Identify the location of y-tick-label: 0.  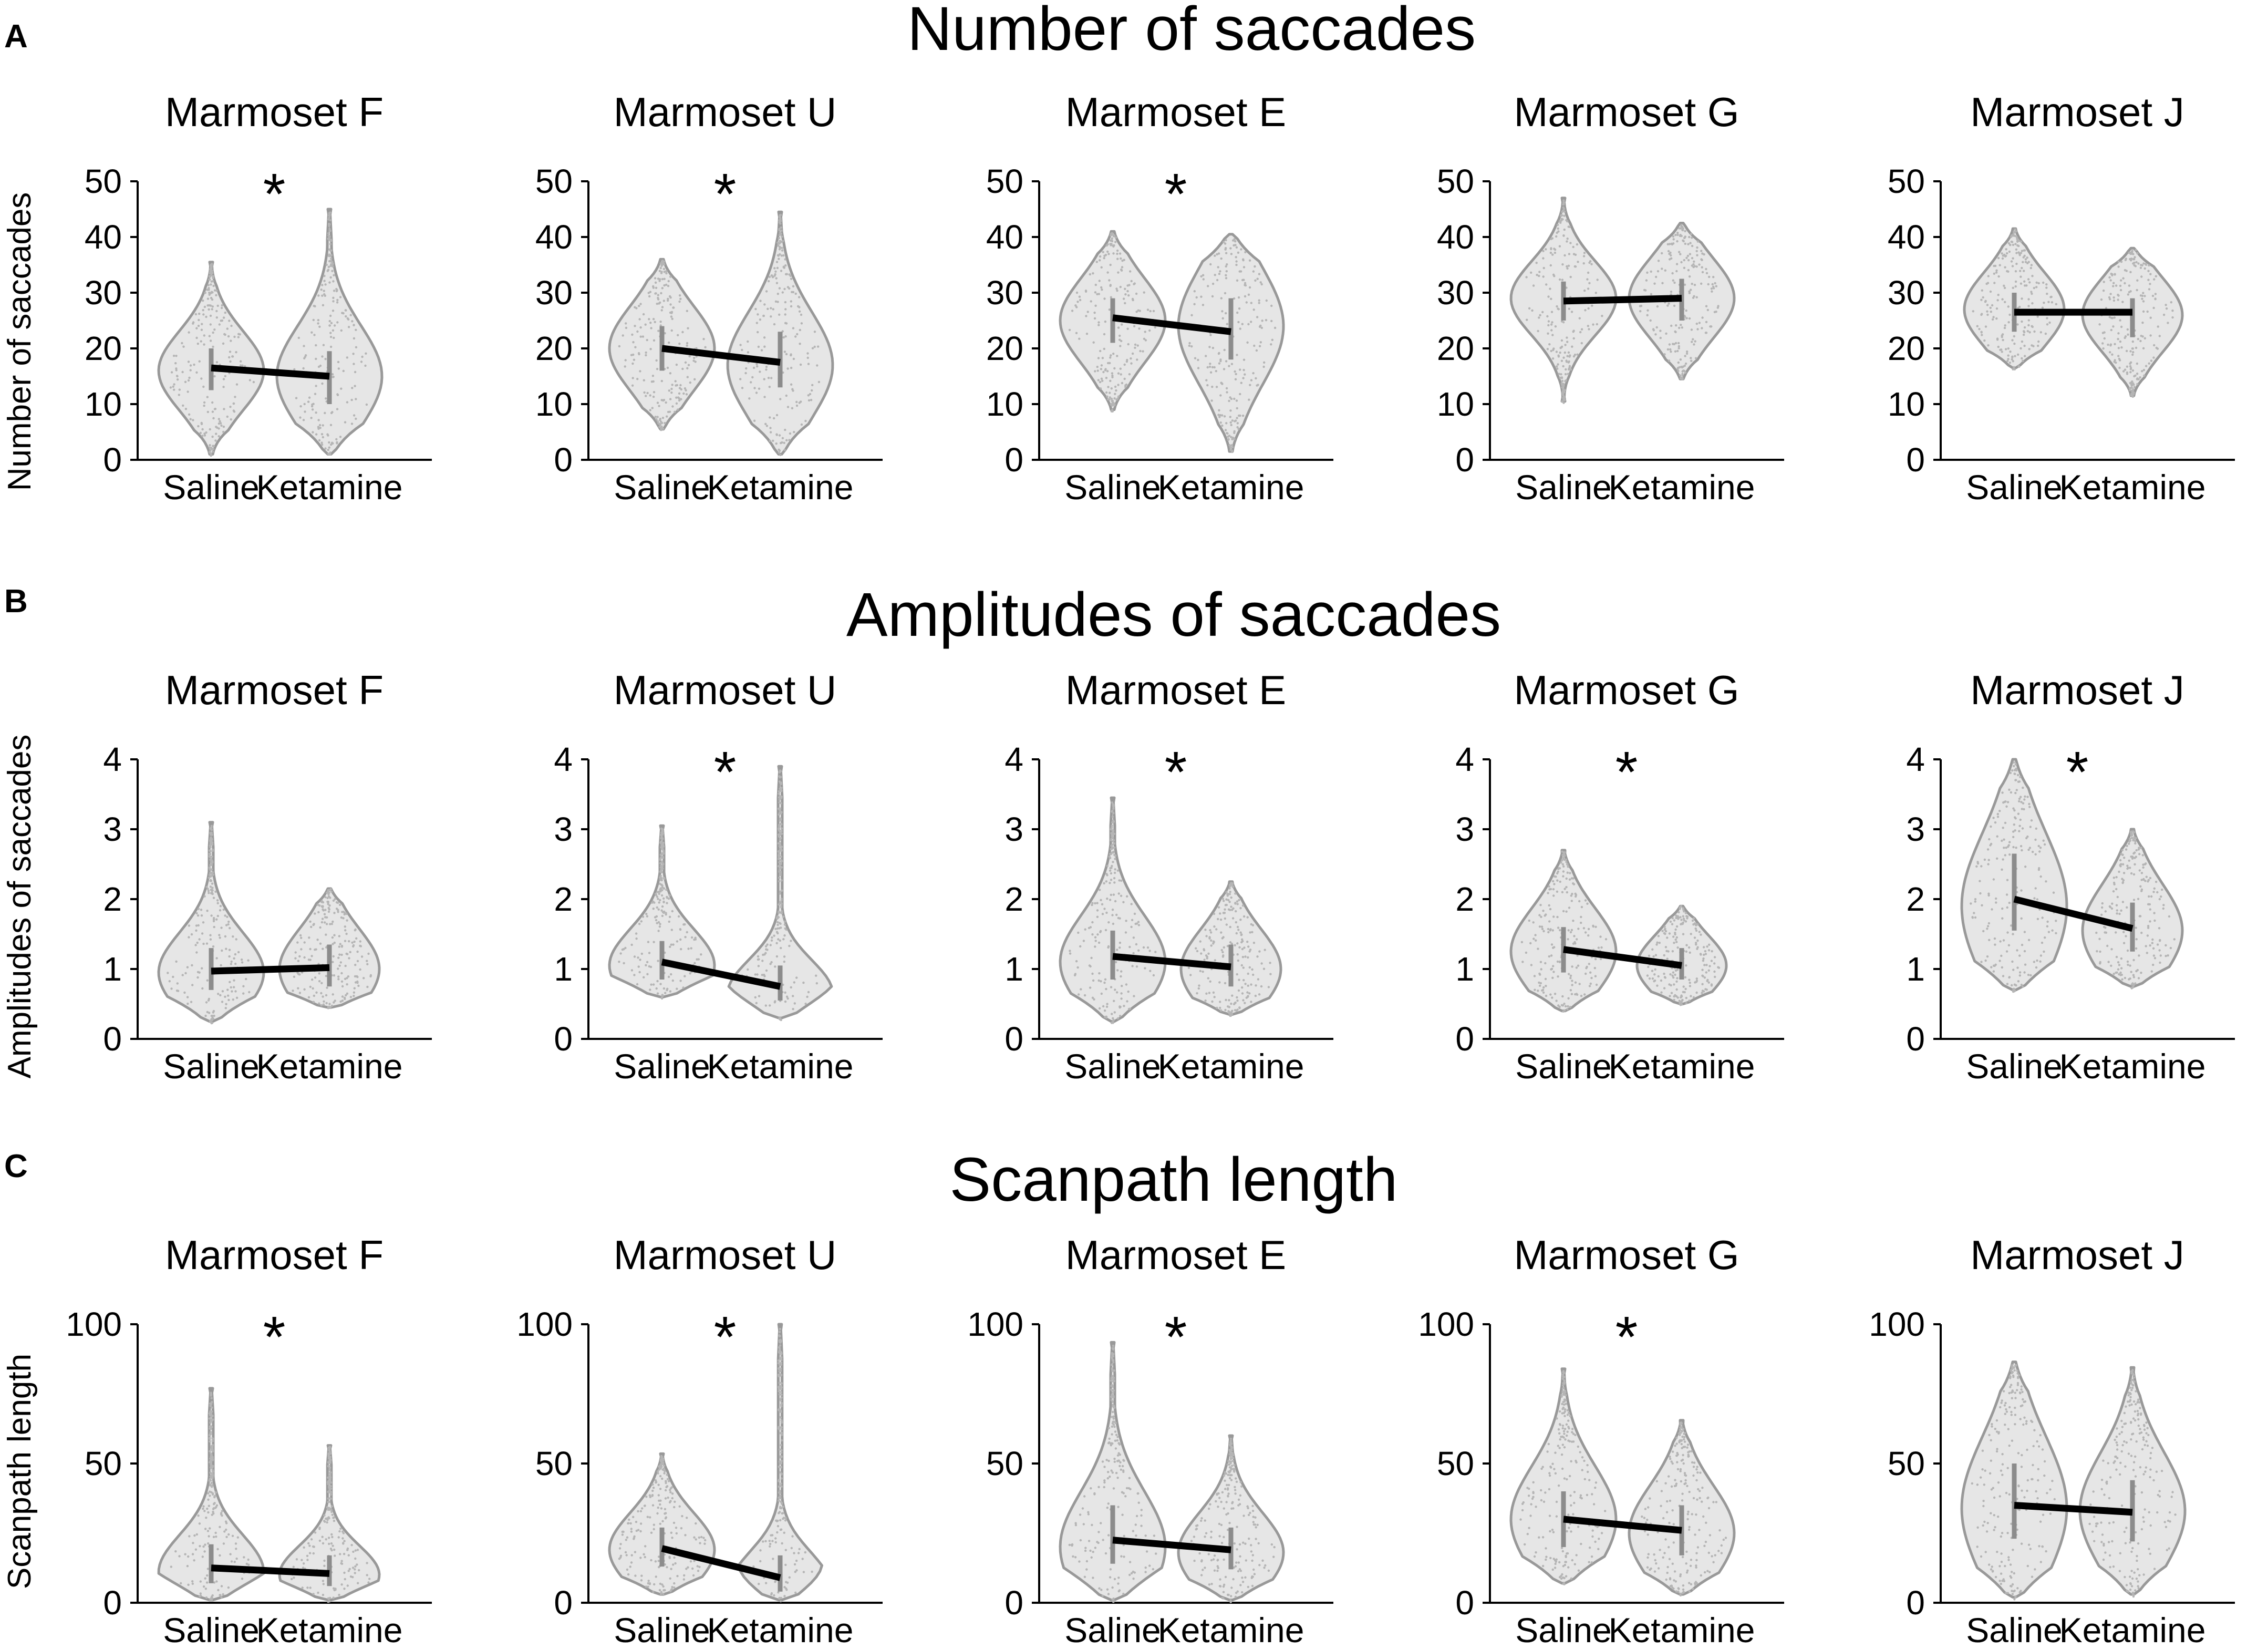
(112, 1603).